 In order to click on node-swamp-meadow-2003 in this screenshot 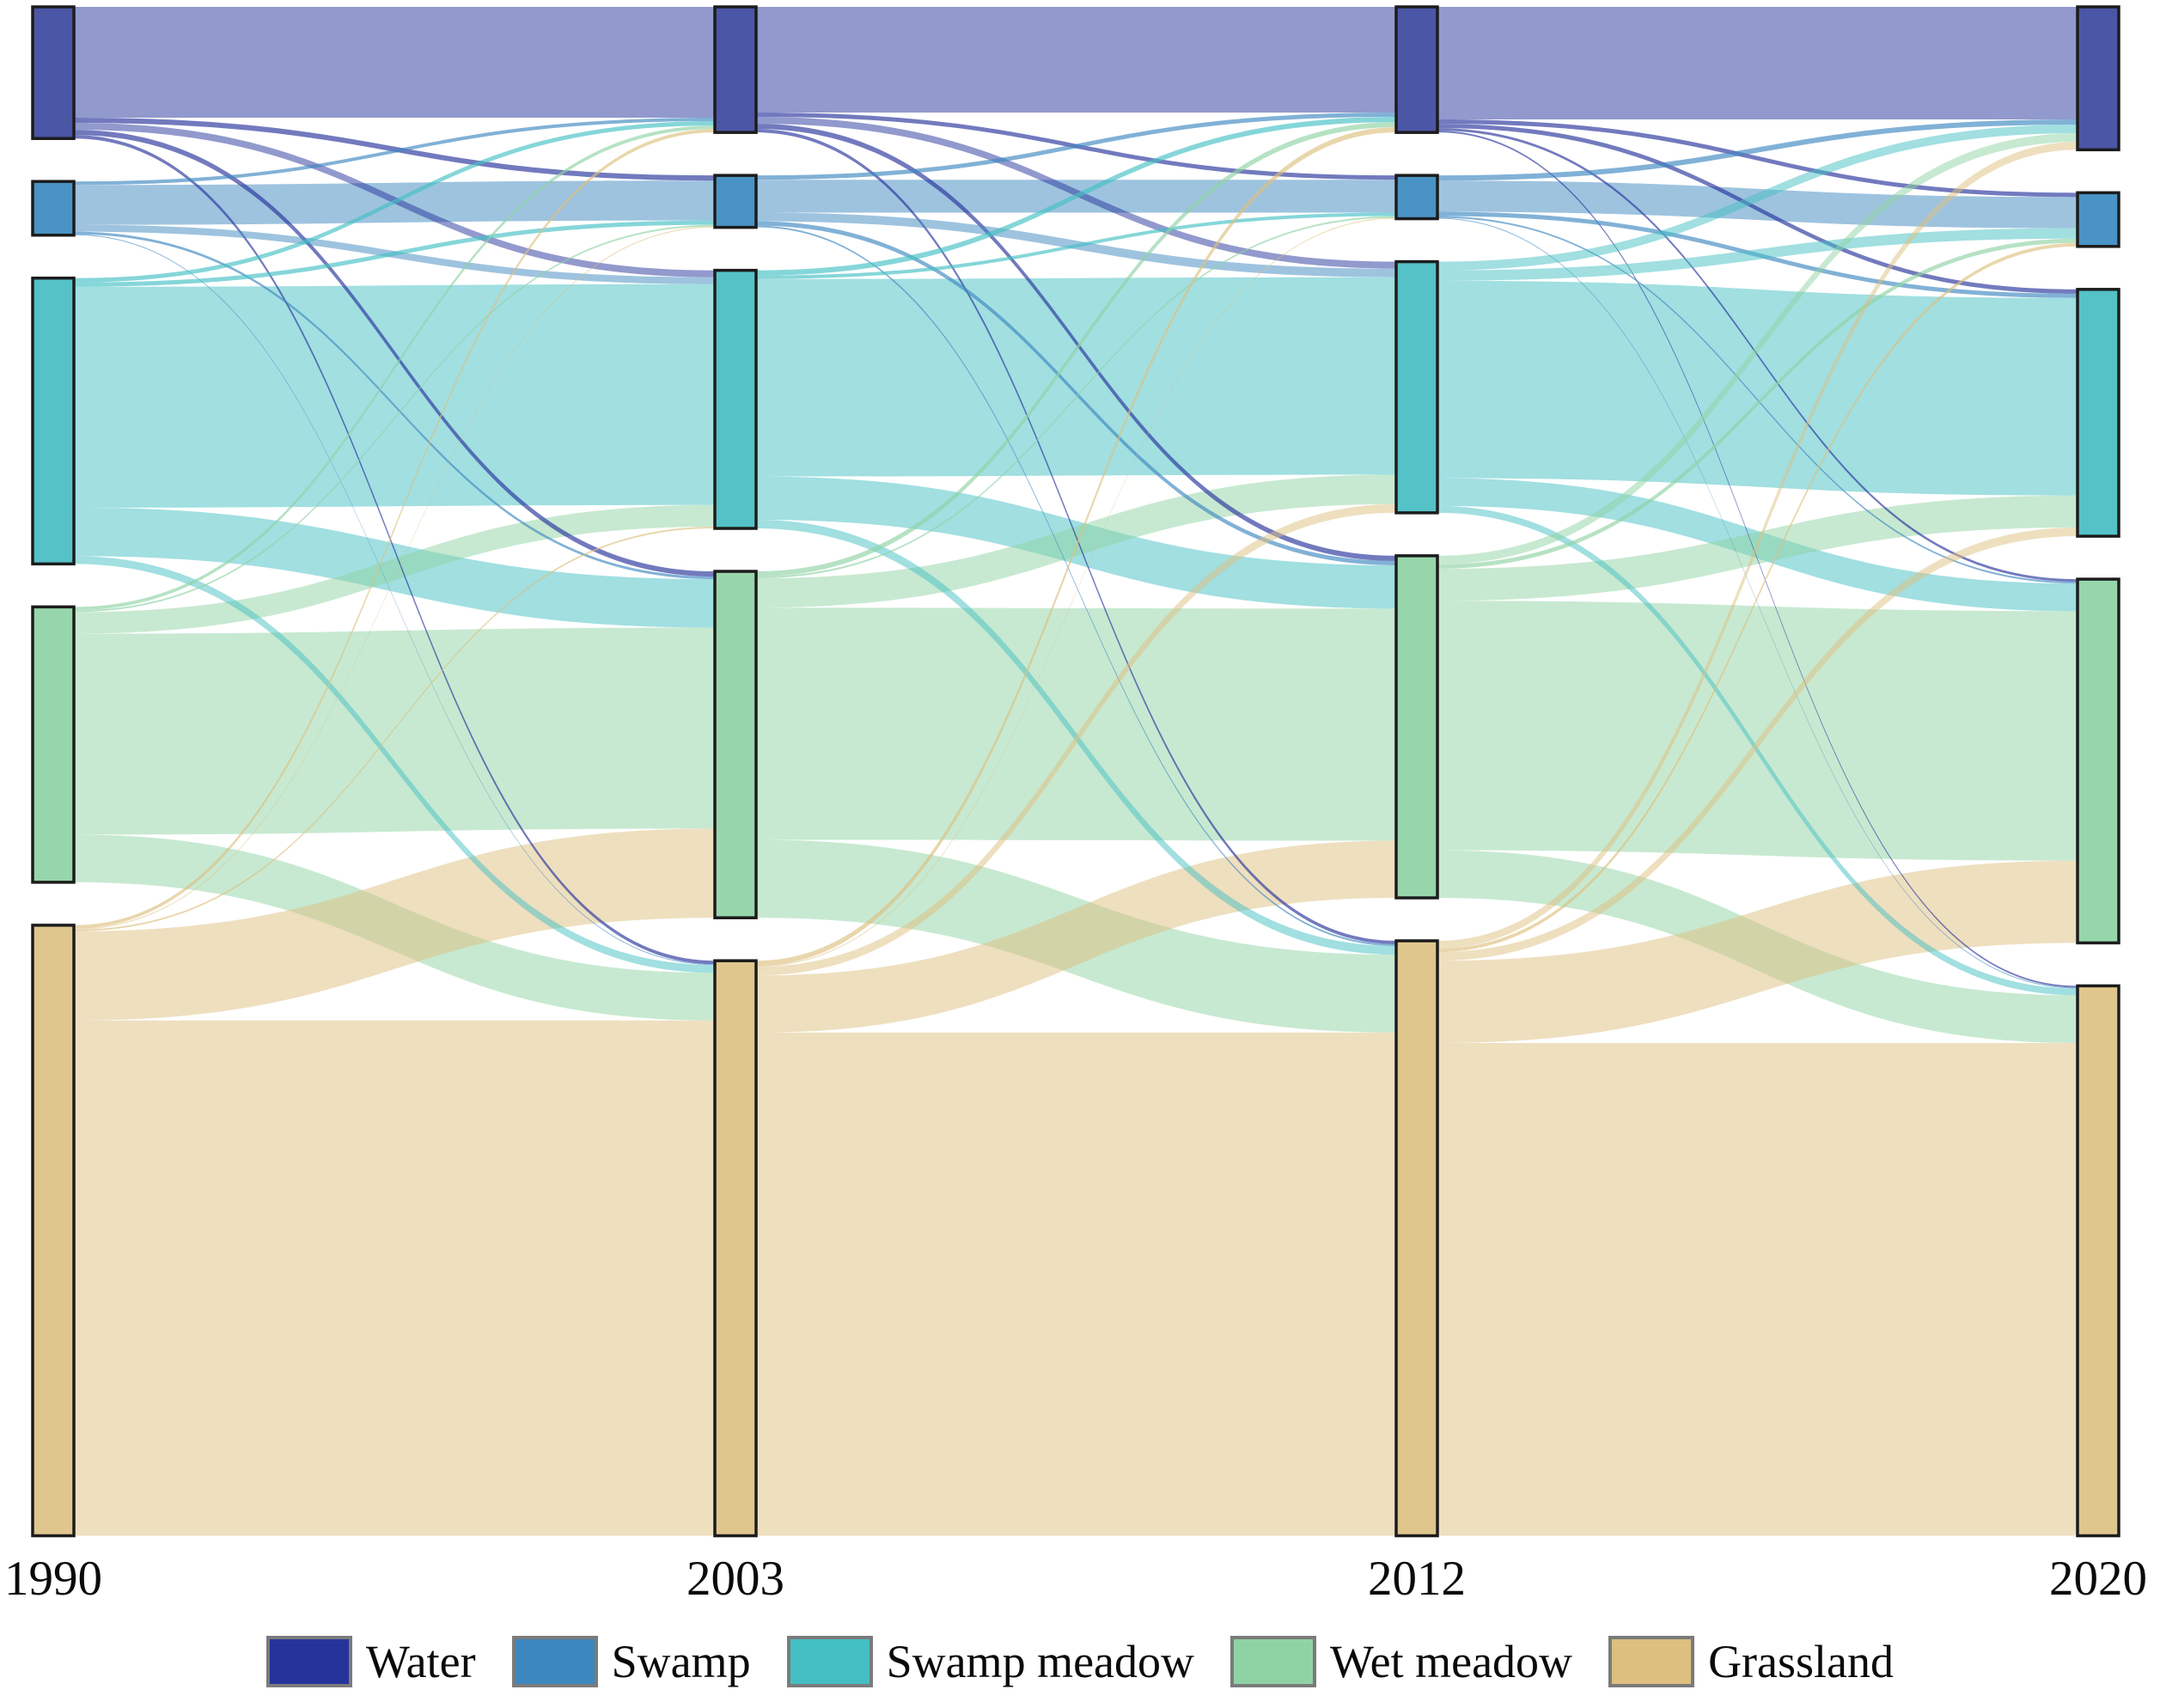, I will do `click(735, 399)`.